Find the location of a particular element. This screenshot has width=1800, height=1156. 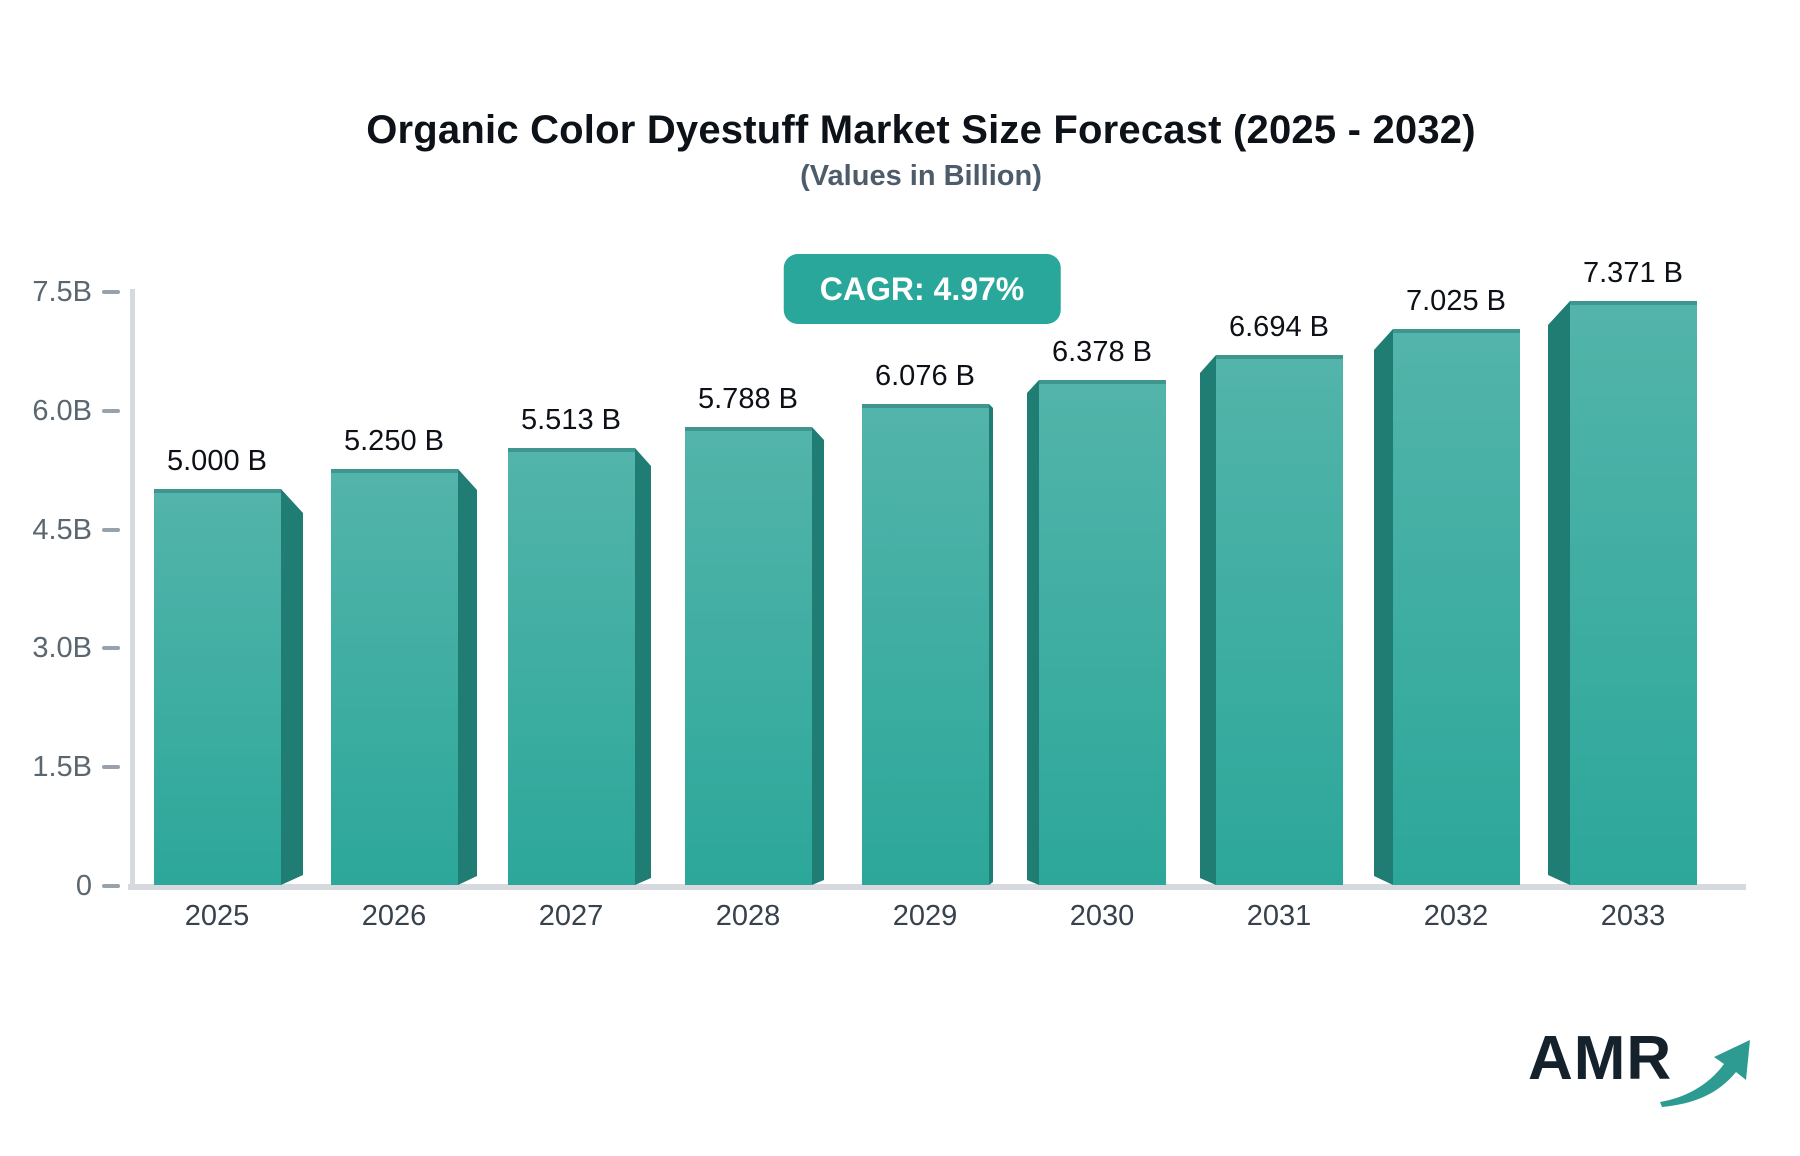

bar-2031 is located at coordinates (1279, 620).